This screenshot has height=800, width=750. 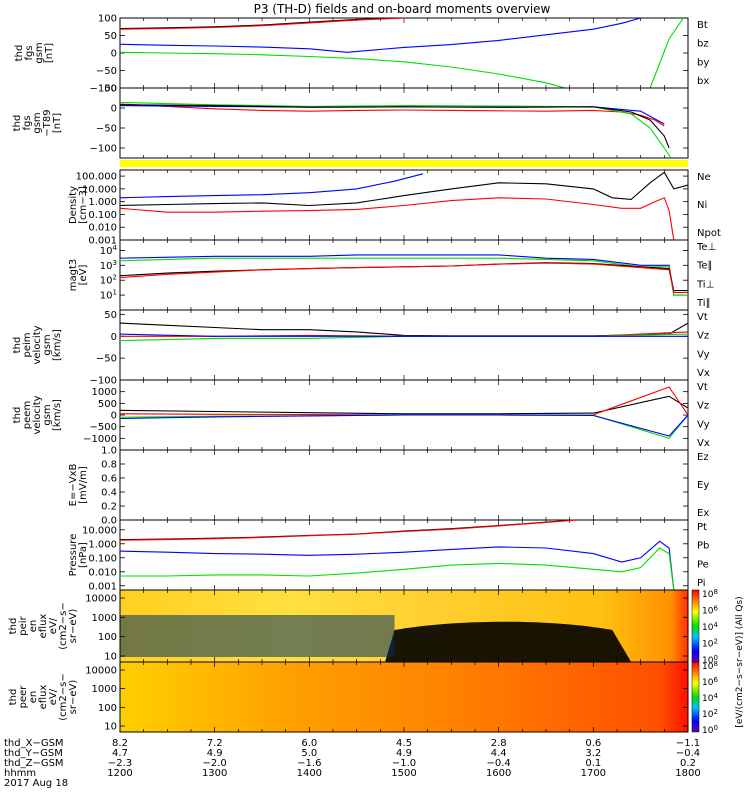 I want to click on y-axis-label: E=−VxB, so click(x=73, y=485).